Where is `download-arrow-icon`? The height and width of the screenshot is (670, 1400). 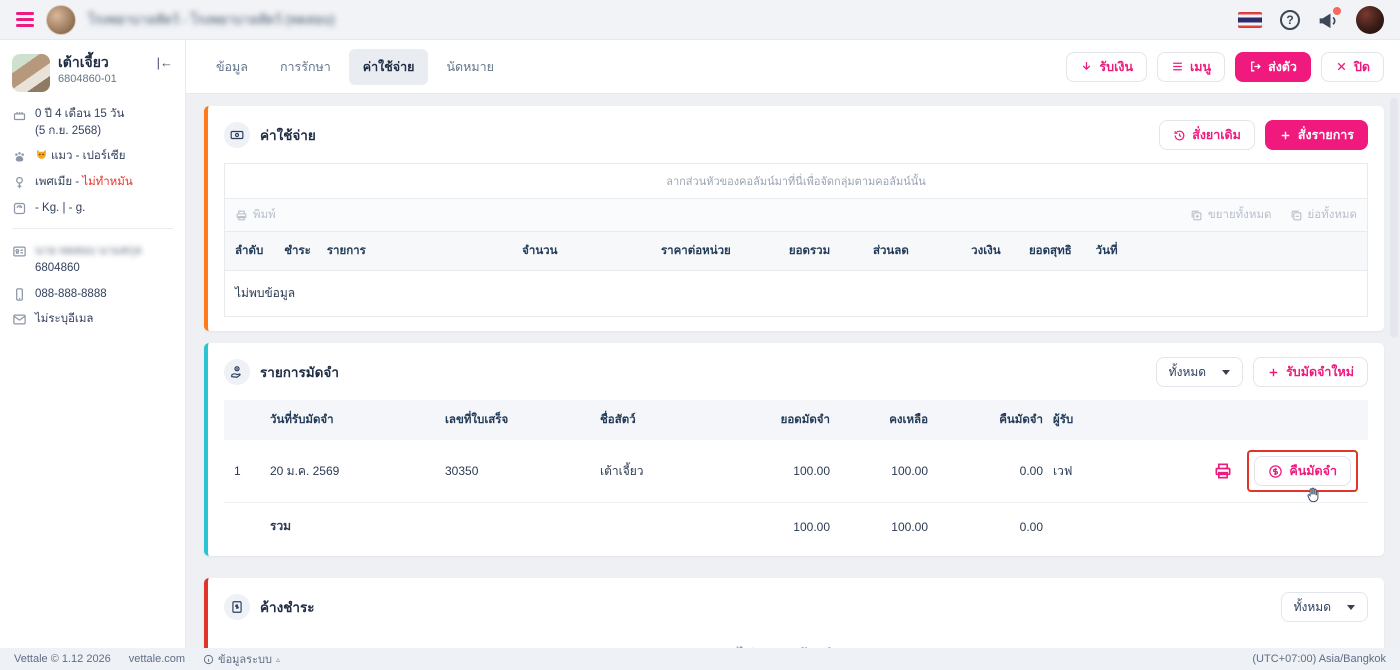 download-arrow-icon is located at coordinates (1087, 66).